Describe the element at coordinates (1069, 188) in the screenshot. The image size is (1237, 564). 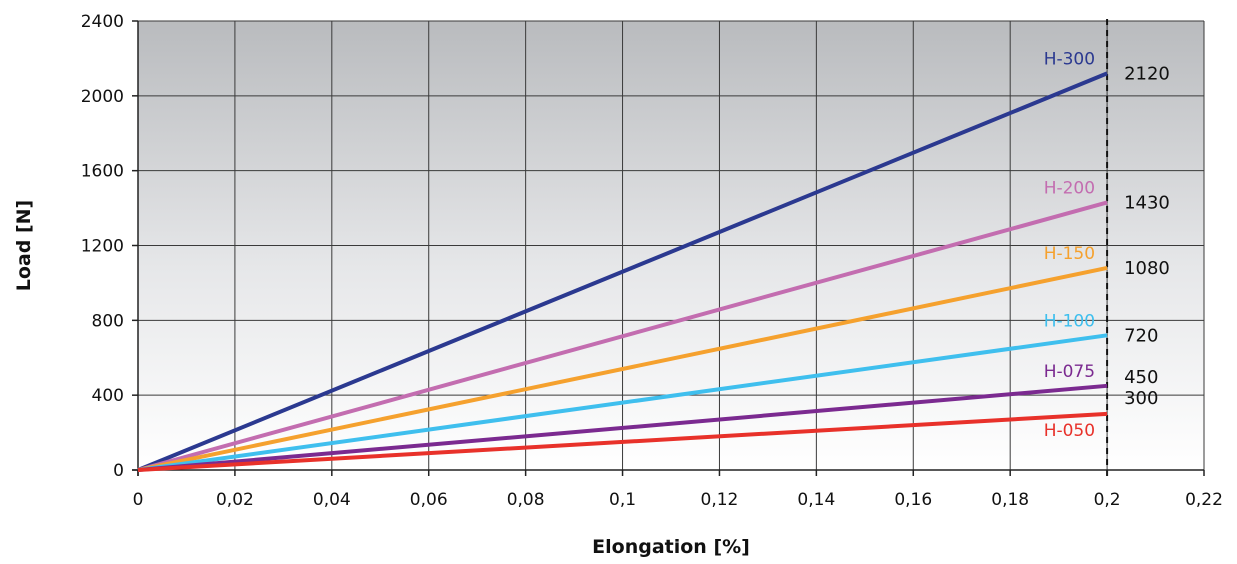
I see `series-name-h-200: H-200` at that location.